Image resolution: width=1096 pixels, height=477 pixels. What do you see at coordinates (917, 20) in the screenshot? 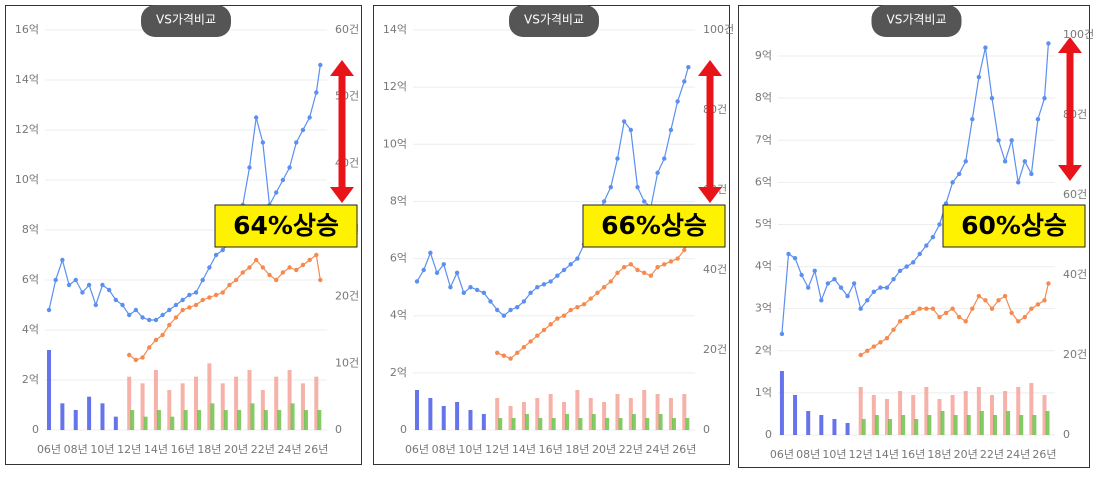
I see `chart-title: VS가격비교` at bounding box center [917, 20].